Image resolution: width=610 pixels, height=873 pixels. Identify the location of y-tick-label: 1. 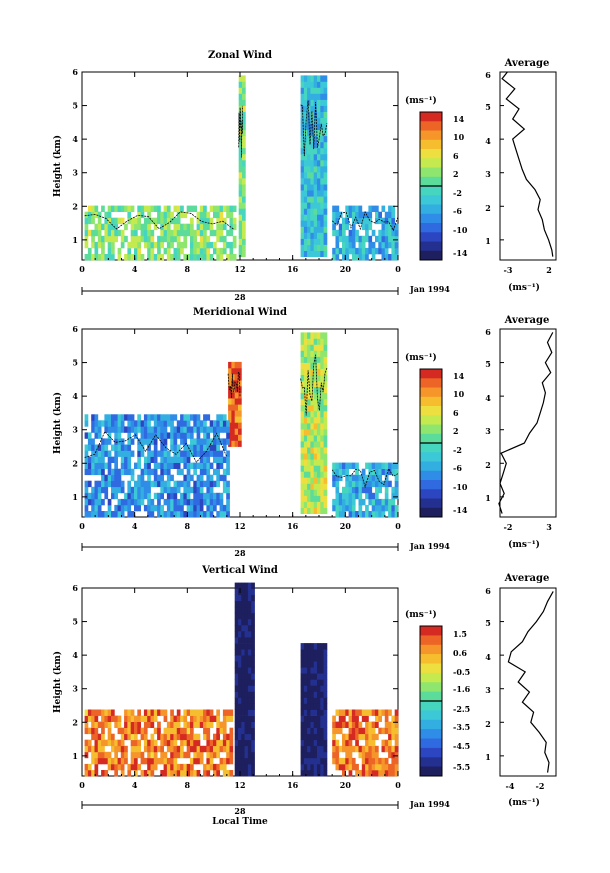
(75, 756).